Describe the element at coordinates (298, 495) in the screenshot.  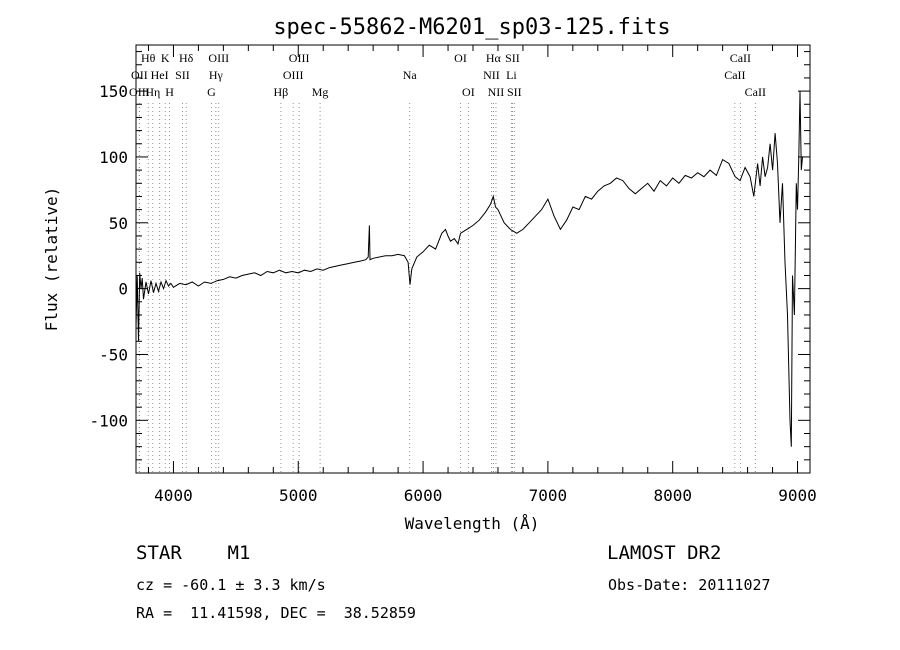
I see `x-tick-label-5000: 5000` at that location.